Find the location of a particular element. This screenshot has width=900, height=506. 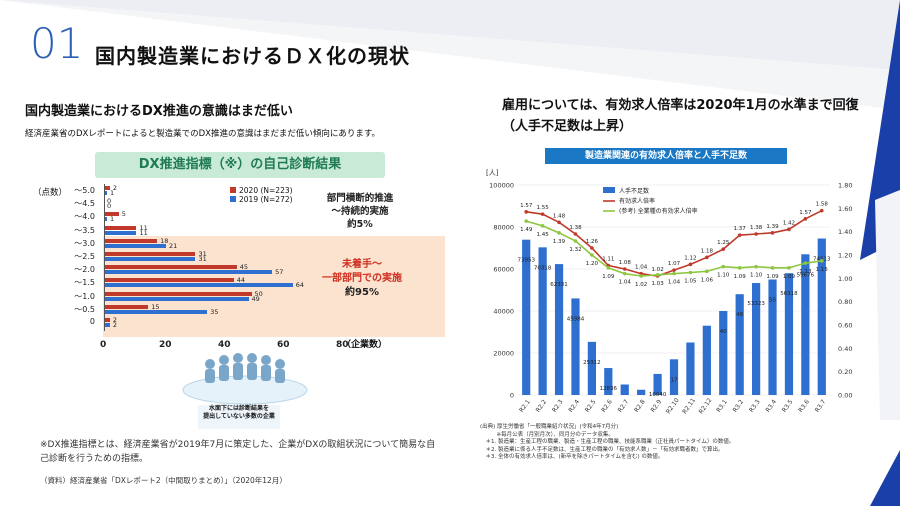

x-tick-label: R3.7 is located at coordinates (821, 405).